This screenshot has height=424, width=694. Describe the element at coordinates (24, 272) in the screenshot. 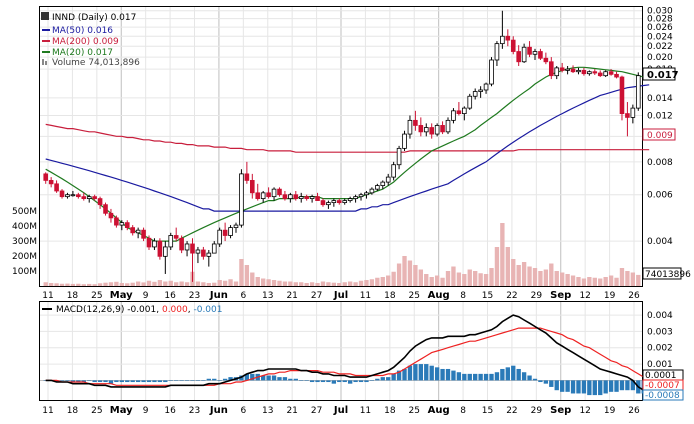

I see `volume-tick-label: 100M` at that location.